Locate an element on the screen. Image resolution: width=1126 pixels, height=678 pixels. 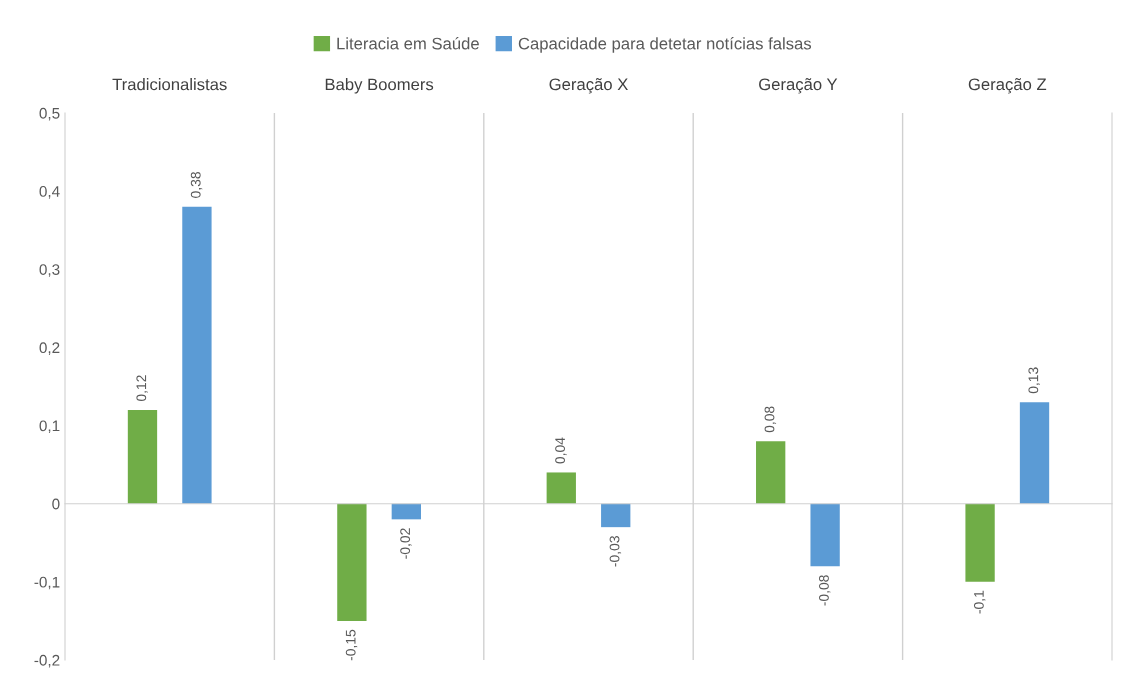
y-tick-label: 0 is located at coordinates (56, 504).